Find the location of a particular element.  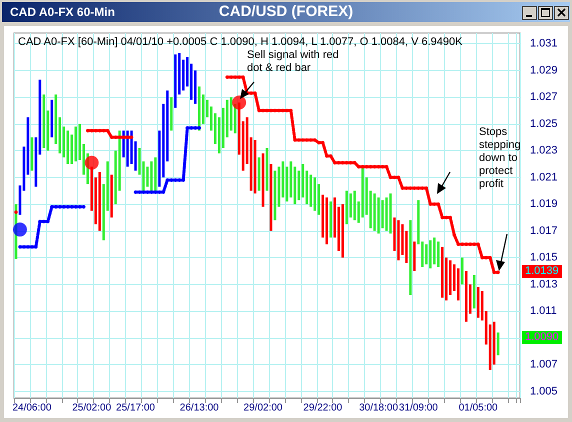

y-tick-label: 1.031 is located at coordinates (544, 44).